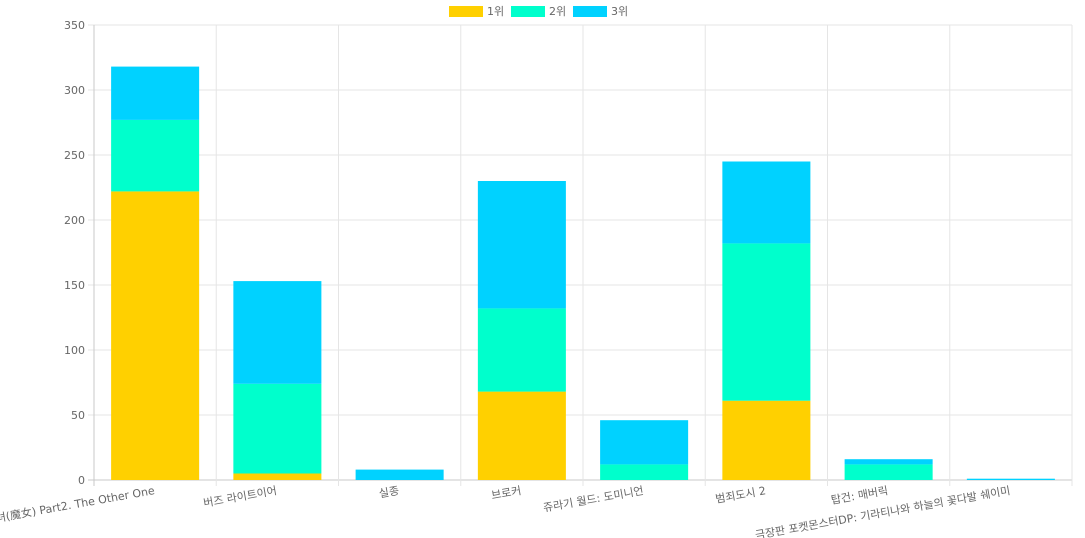 The image size is (1085, 538). What do you see at coordinates (74, 253) in the screenshot?
I see `y-axis: 0 50 100 150 200 250 300 350` at bounding box center [74, 253].